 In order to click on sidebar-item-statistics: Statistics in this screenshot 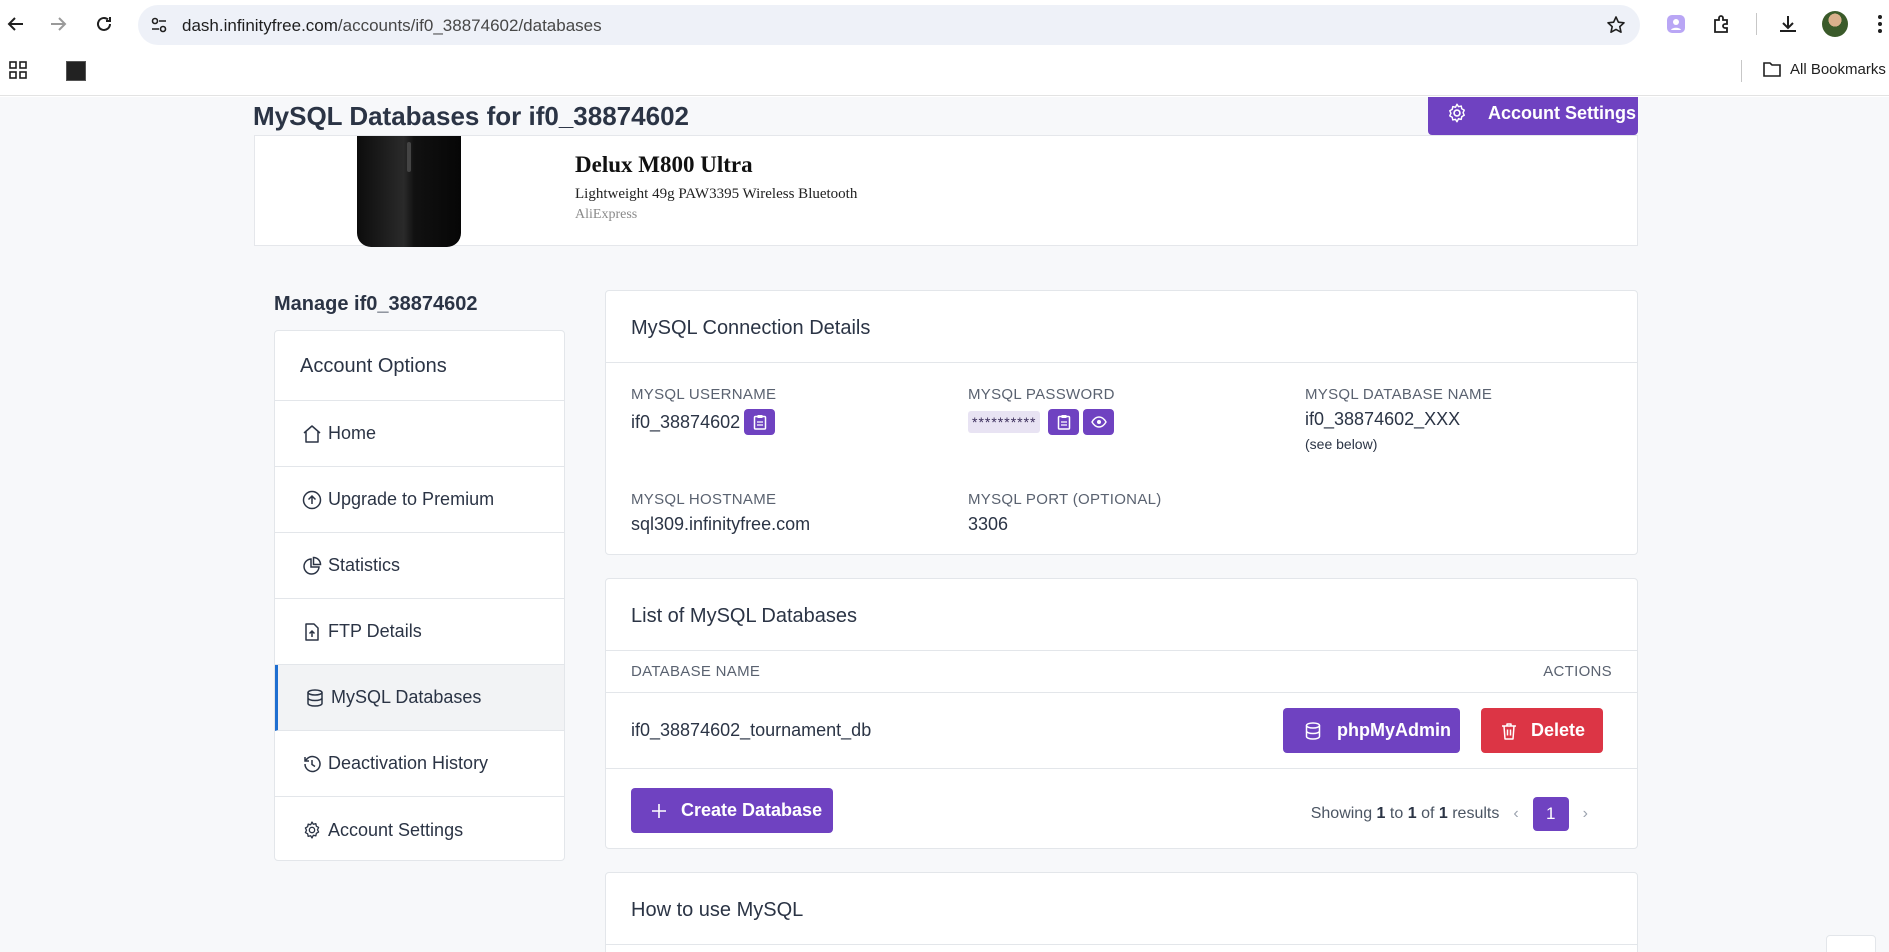, I will do `click(419, 566)`.